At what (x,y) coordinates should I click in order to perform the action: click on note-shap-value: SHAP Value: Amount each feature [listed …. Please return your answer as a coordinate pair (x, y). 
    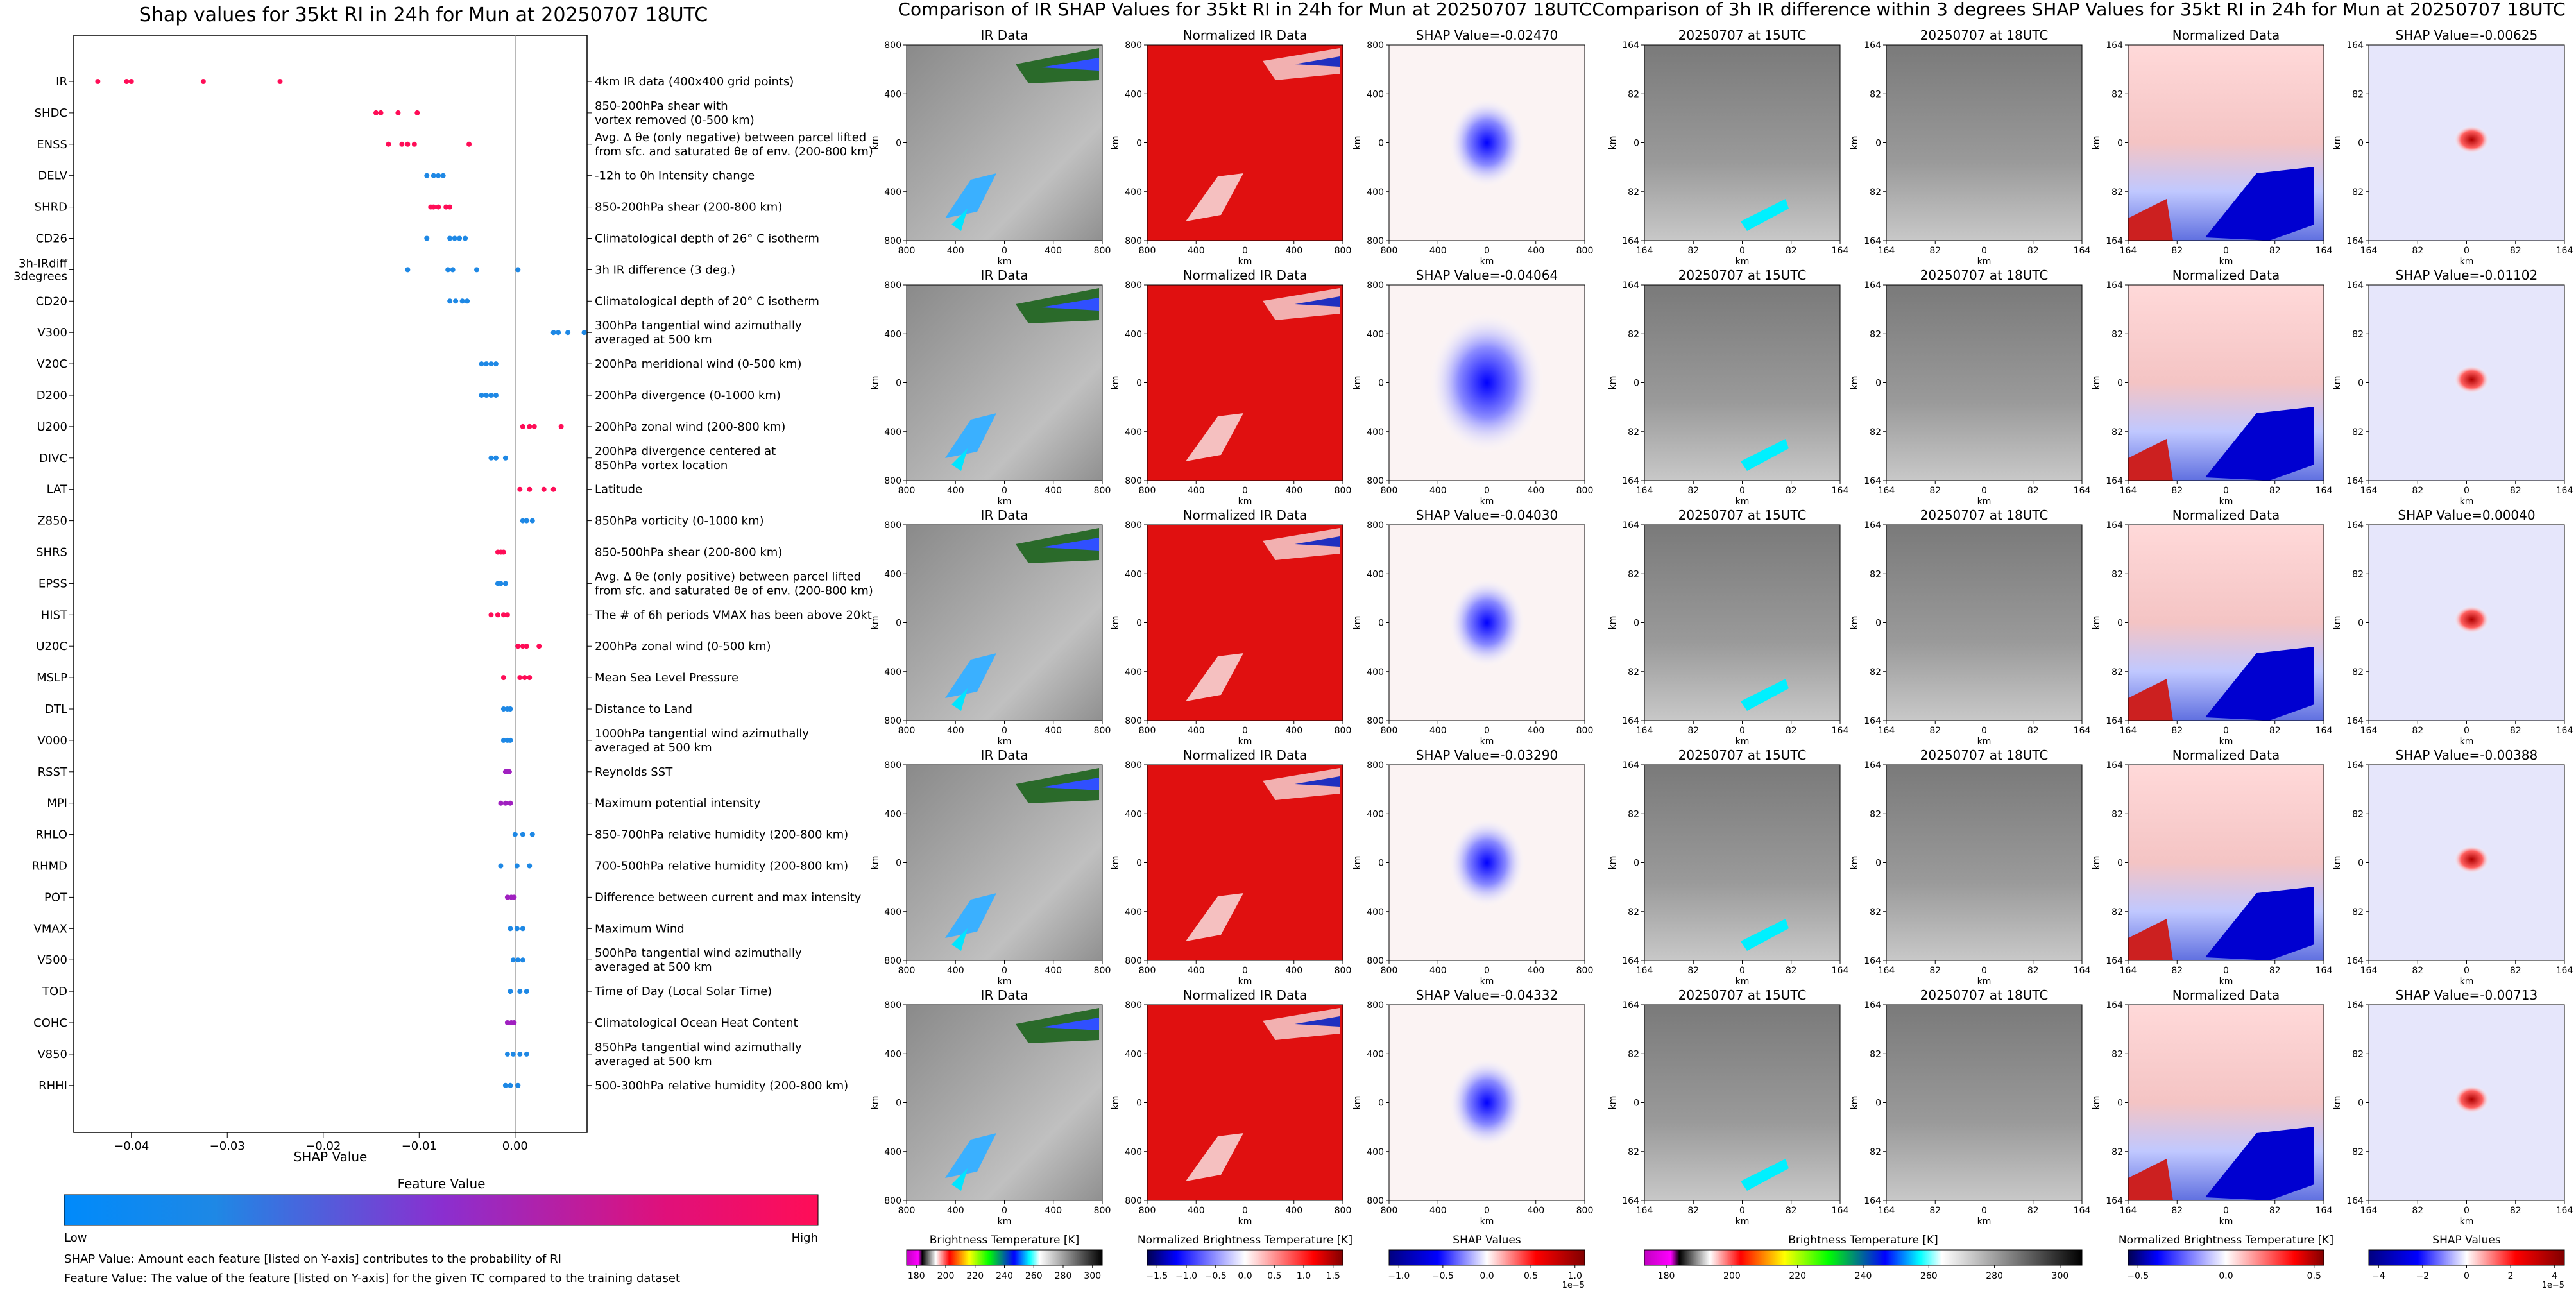
    Looking at the image, I should click on (312, 1259).